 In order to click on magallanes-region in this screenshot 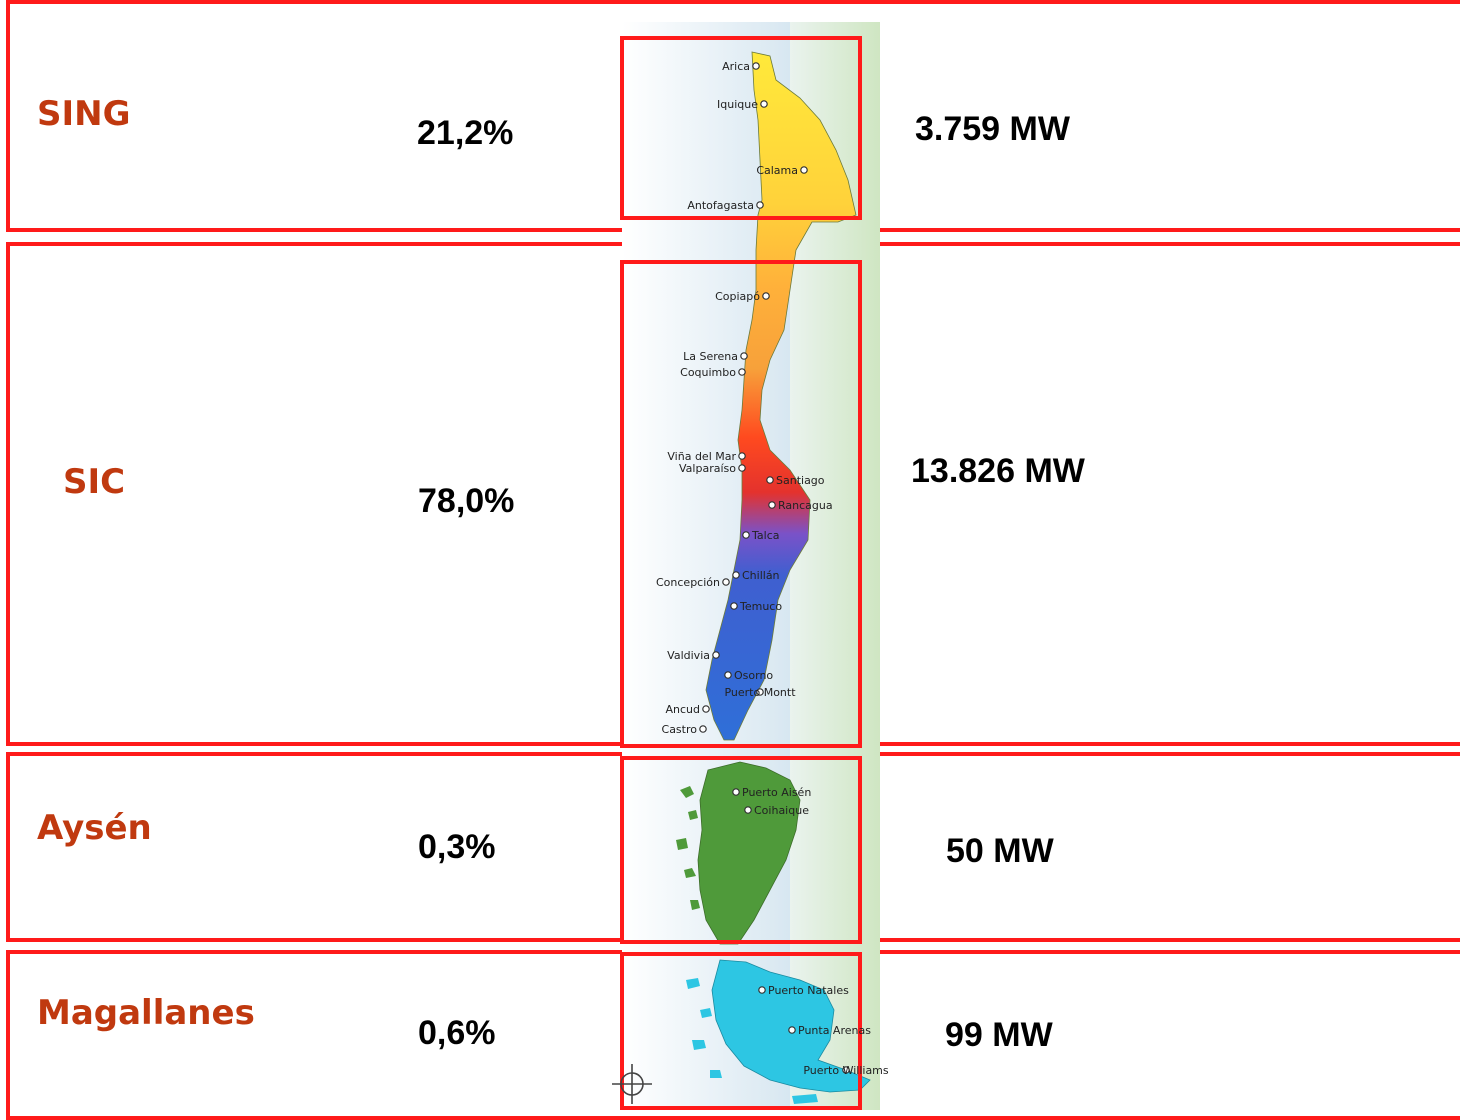, I will do `click(791, 1026)`.